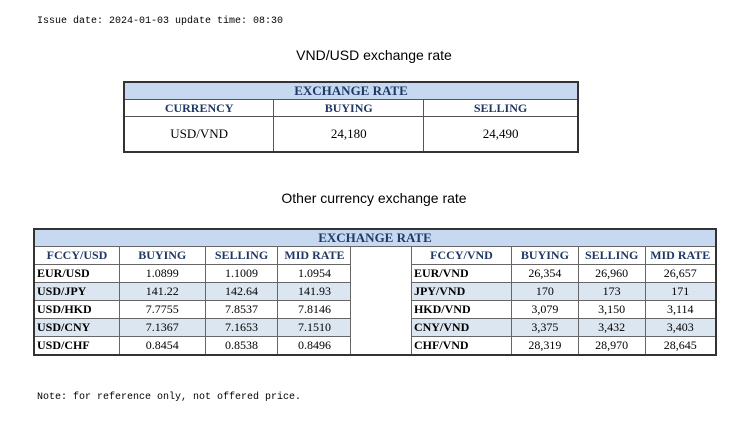  What do you see at coordinates (76, 327) in the screenshot?
I see `pair-label: USD/CNY` at bounding box center [76, 327].